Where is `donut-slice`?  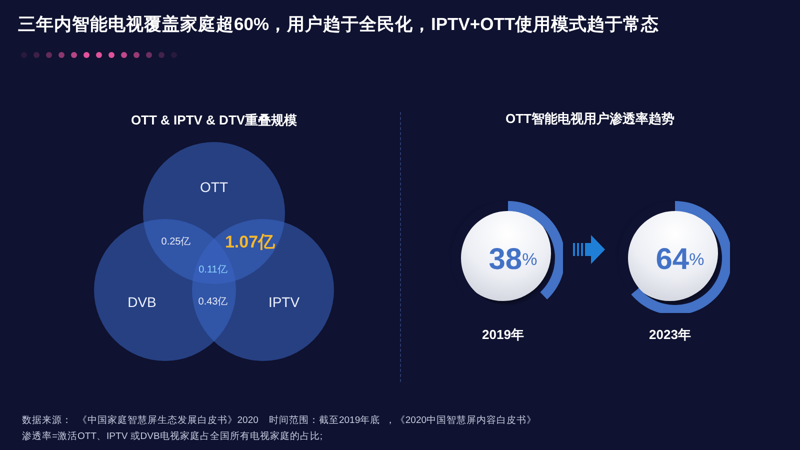 donut-slice is located at coordinates (680, 257).